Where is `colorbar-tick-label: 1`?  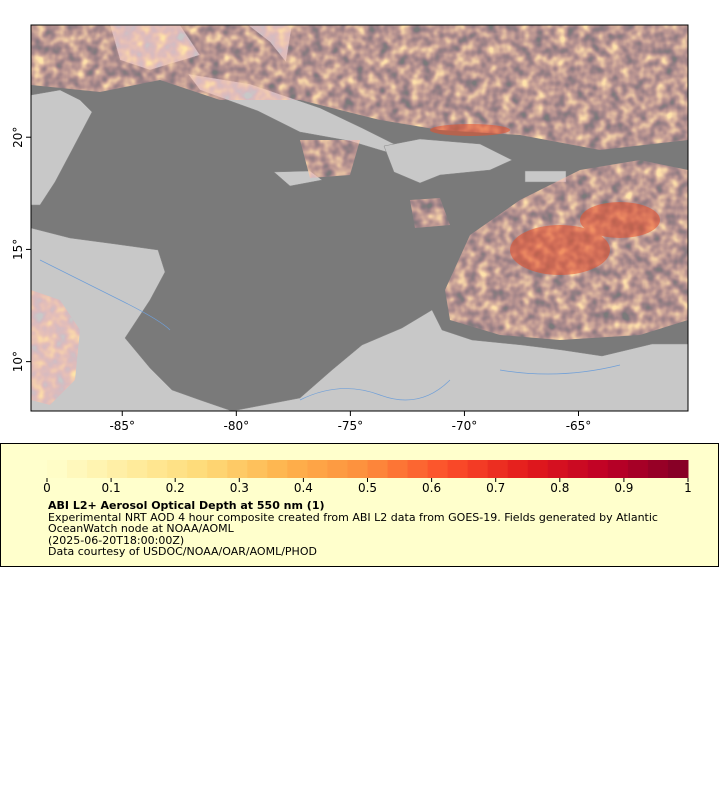
colorbar-tick-label: 1 is located at coordinates (688, 488).